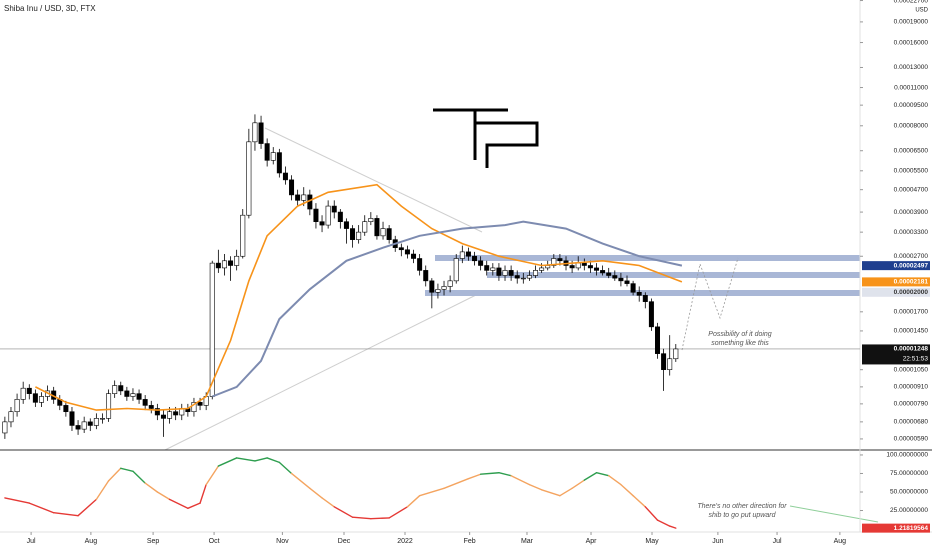  I want to click on y-tick-label: 0.00011000, so click(911, 87).